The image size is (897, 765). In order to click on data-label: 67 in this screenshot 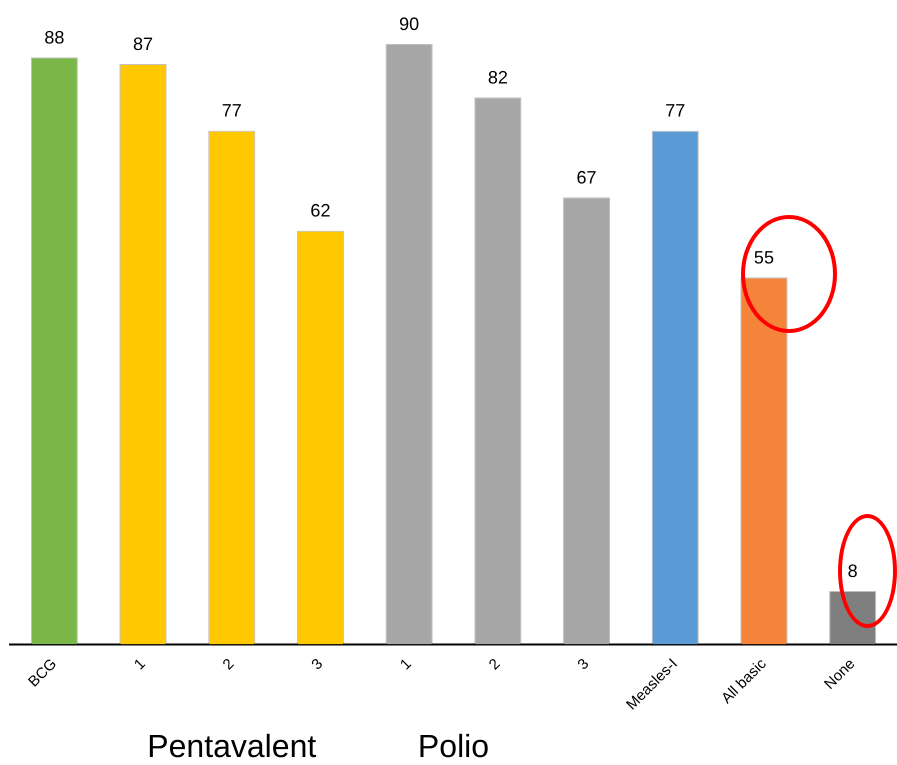, I will do `click(586, 177)`.